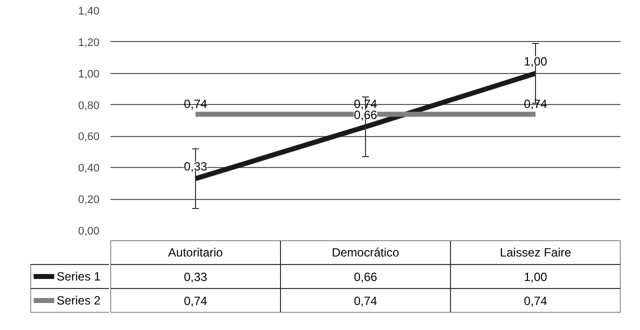  What do you see at coordinates (89, 12) in the screenshot?
I see `y-tick-label: 1,40` at bounding box center [89, 12].